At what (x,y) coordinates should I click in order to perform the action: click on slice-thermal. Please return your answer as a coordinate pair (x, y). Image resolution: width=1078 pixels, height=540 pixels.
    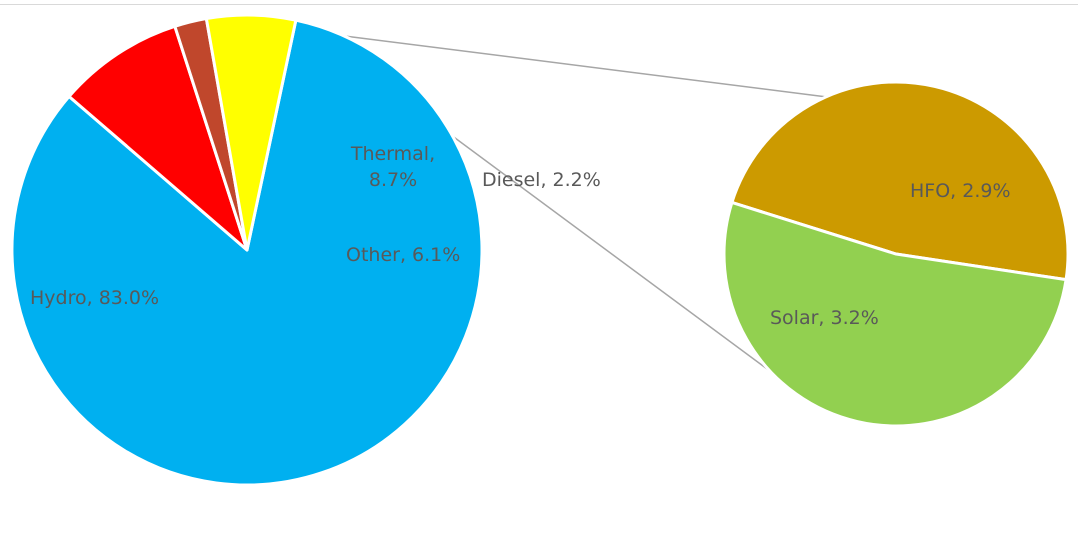
    Looking at the image, I should click on (158, 138).